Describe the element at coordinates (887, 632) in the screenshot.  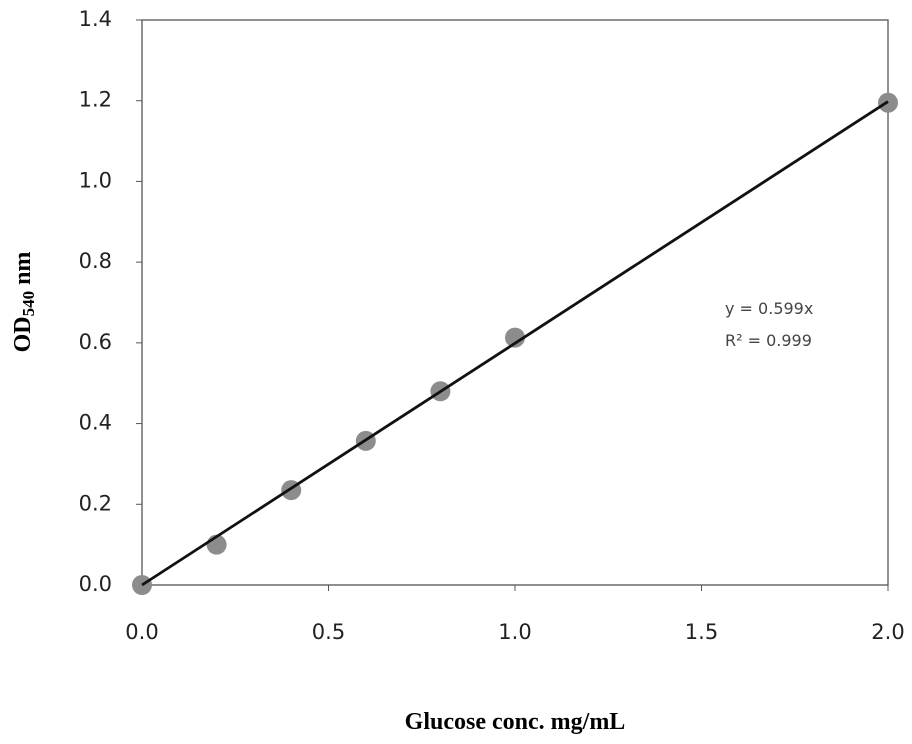
I see `x-tick-label: 2.0` at that location.